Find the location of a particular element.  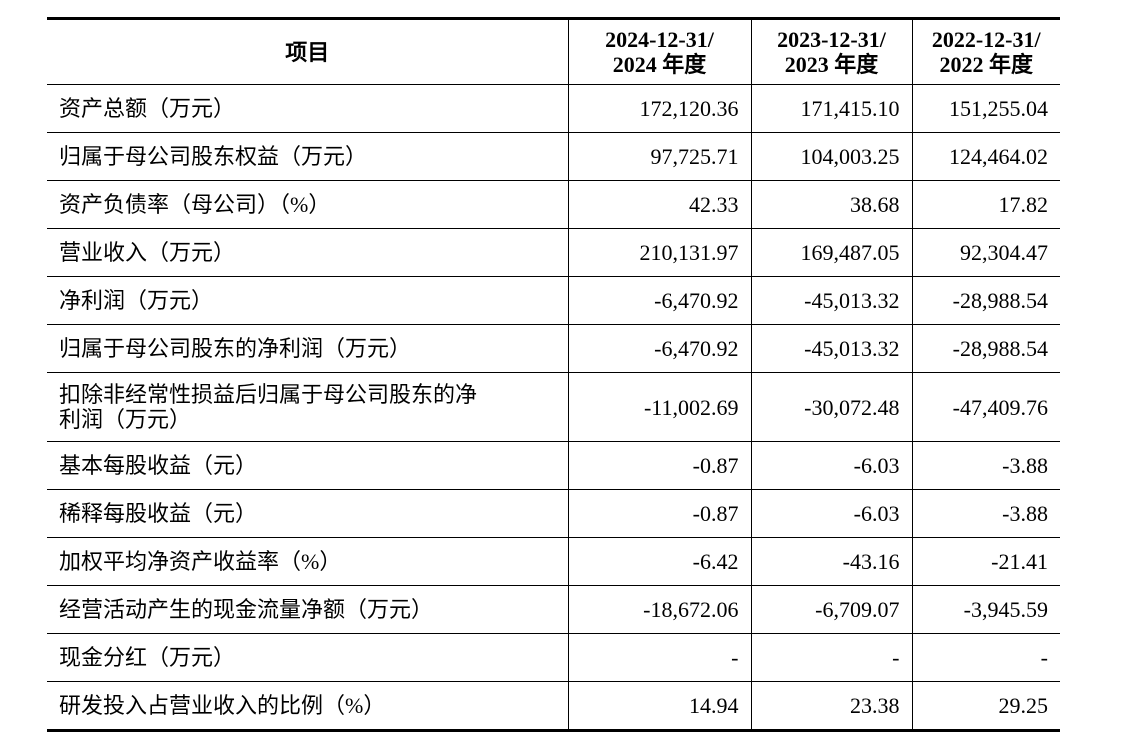

table-row: 资产负债率（母公司）（%） 42.33 38.68 17.82 is located at coordinates (553, 204).